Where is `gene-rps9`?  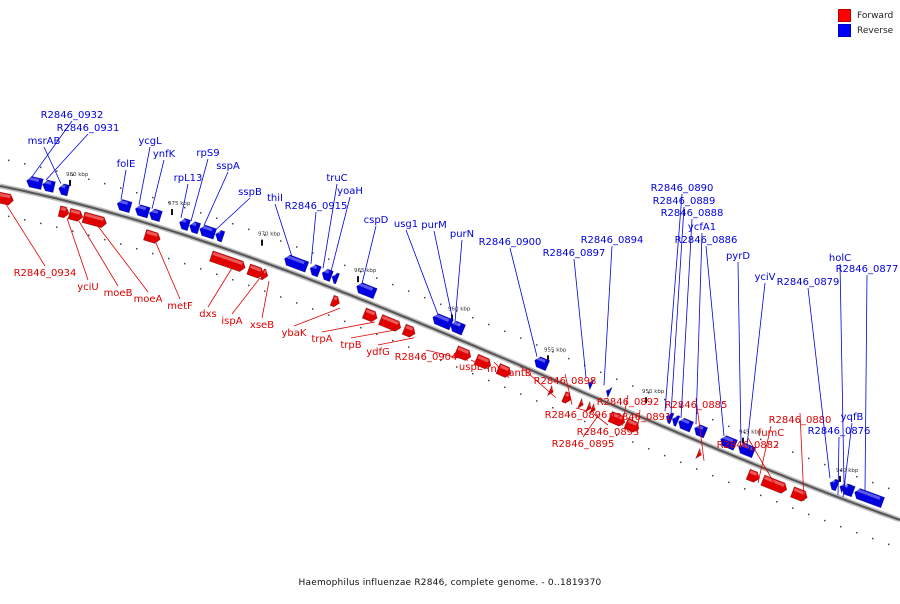
gene-rps9 is located at coordinates (195, 227).